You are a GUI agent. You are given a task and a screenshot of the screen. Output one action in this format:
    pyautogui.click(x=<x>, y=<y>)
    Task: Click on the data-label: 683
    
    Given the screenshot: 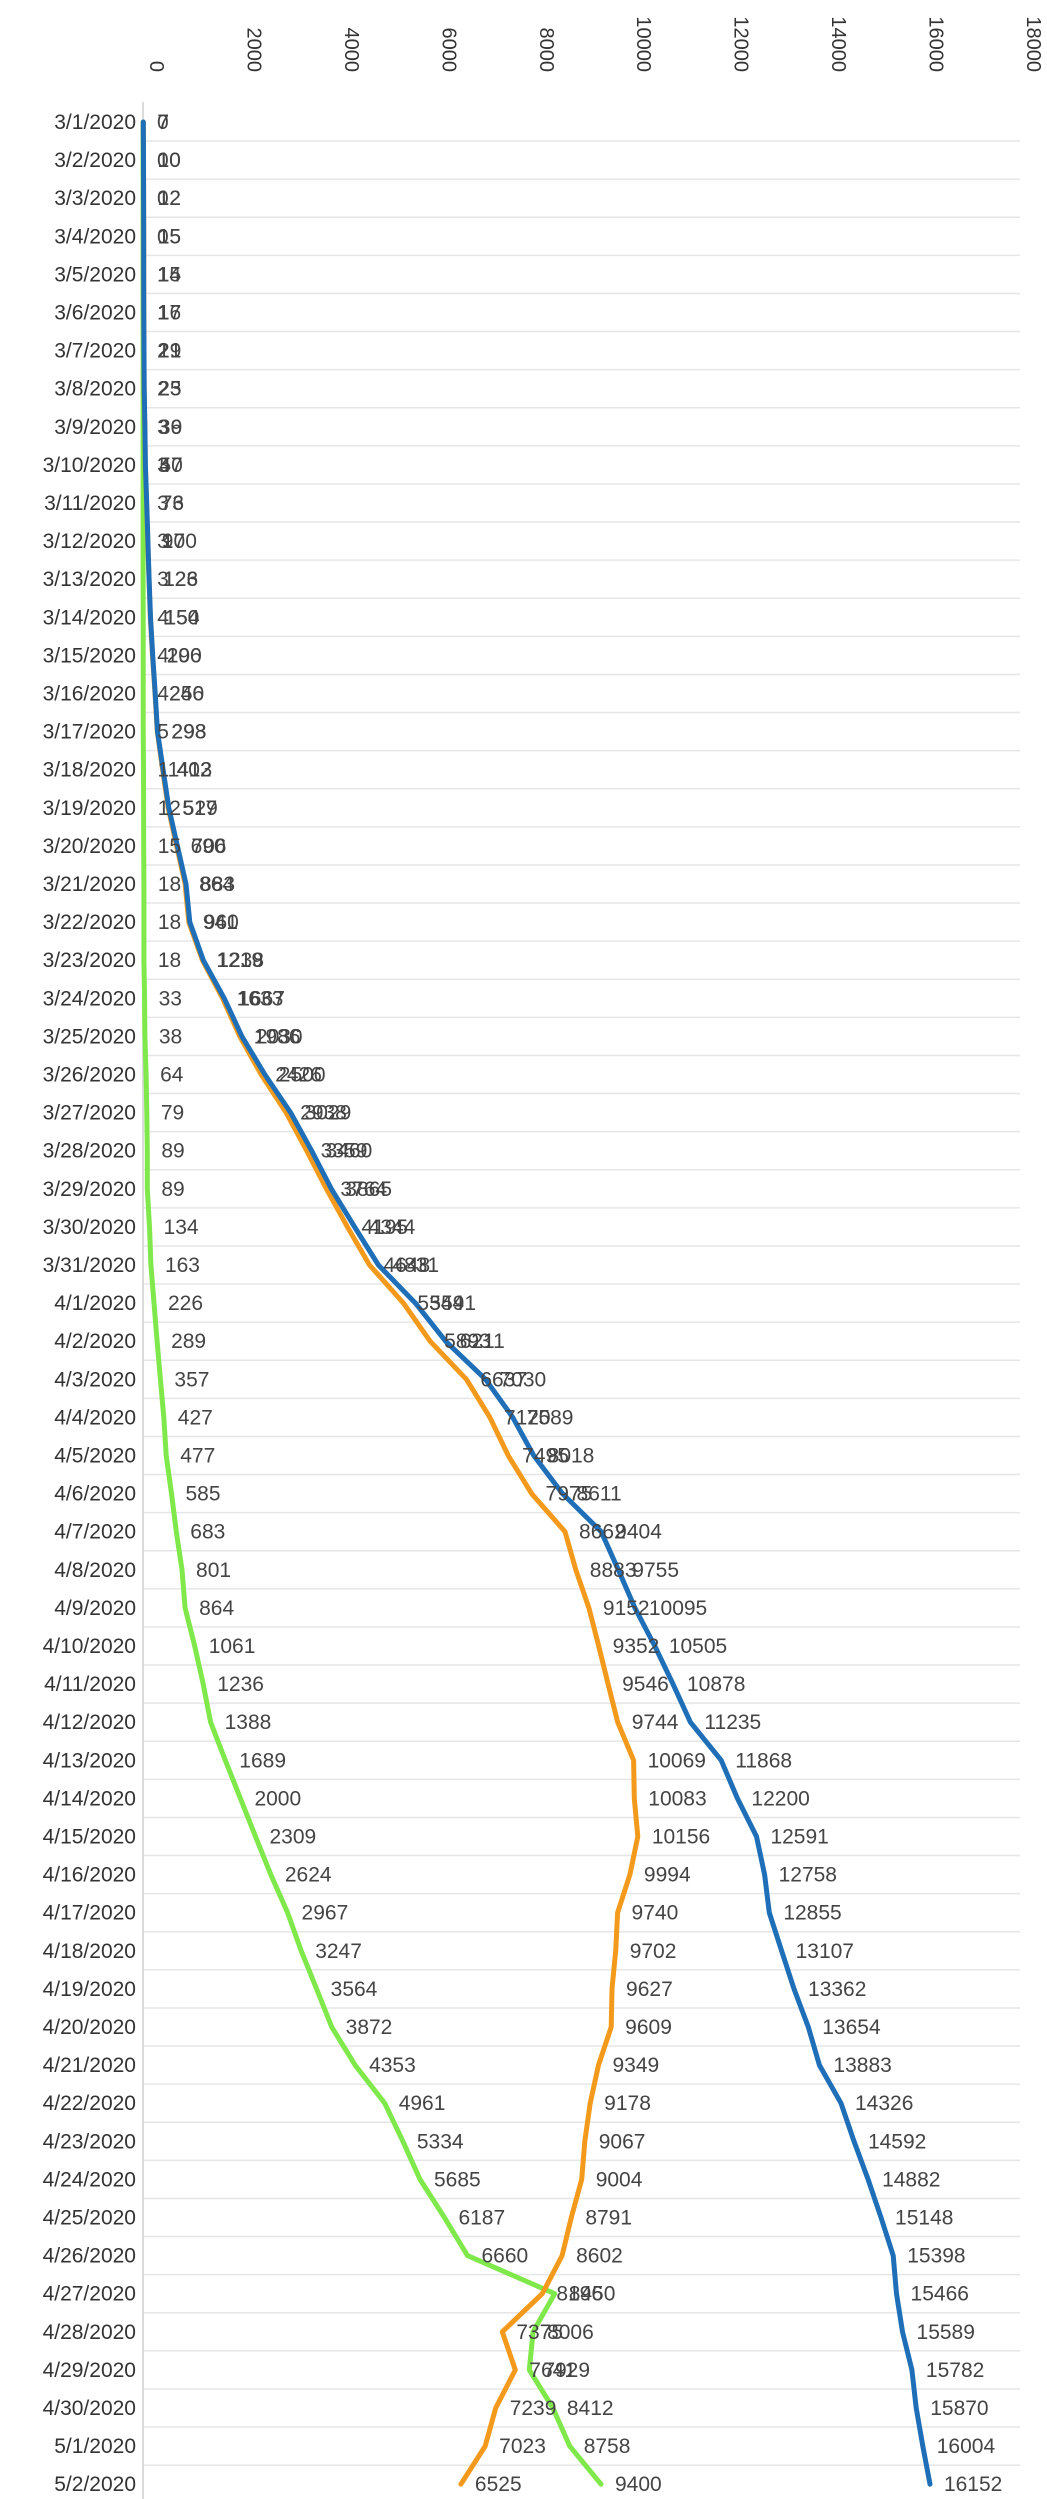 What is the action you would take?
    pyautogui.click(x=207, y=1532)
    